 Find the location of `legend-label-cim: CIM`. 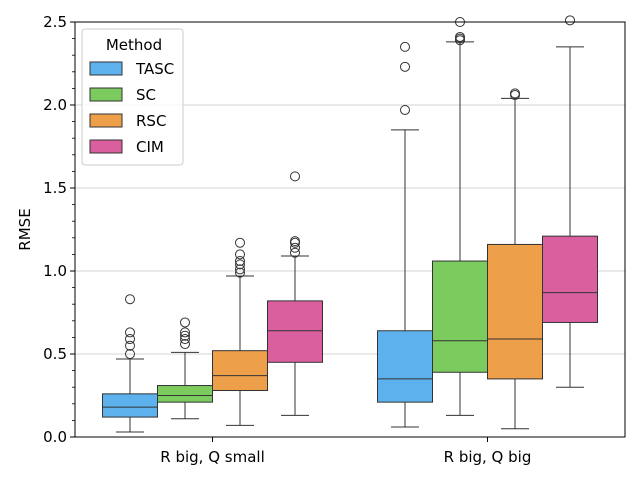

legend-label-cim: CIM is located at coordinates (150, 147).